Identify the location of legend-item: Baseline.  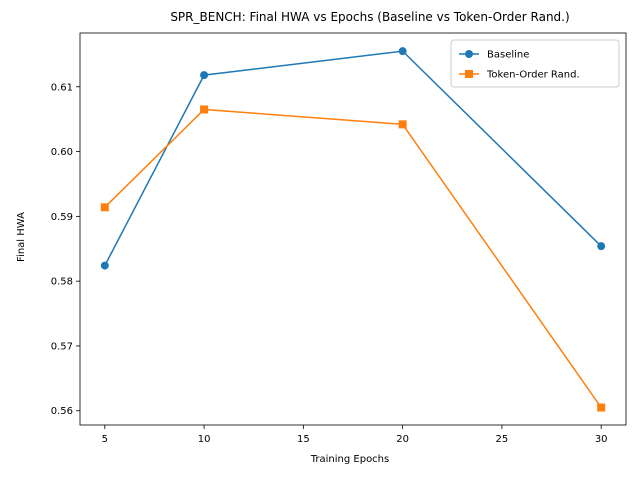
(494, 55).